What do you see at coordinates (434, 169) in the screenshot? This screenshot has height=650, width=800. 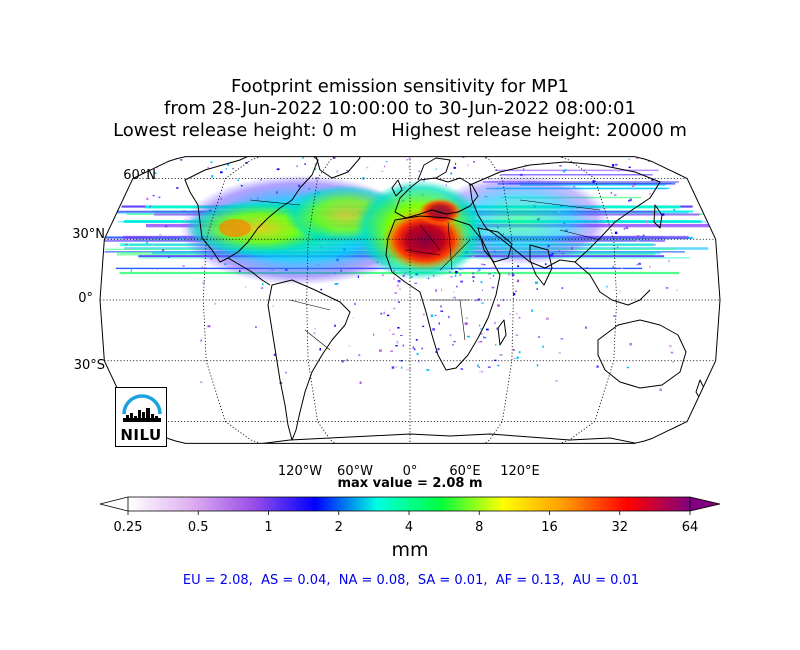 I see `coast-scandinavia` at bounding box center [434, 169].